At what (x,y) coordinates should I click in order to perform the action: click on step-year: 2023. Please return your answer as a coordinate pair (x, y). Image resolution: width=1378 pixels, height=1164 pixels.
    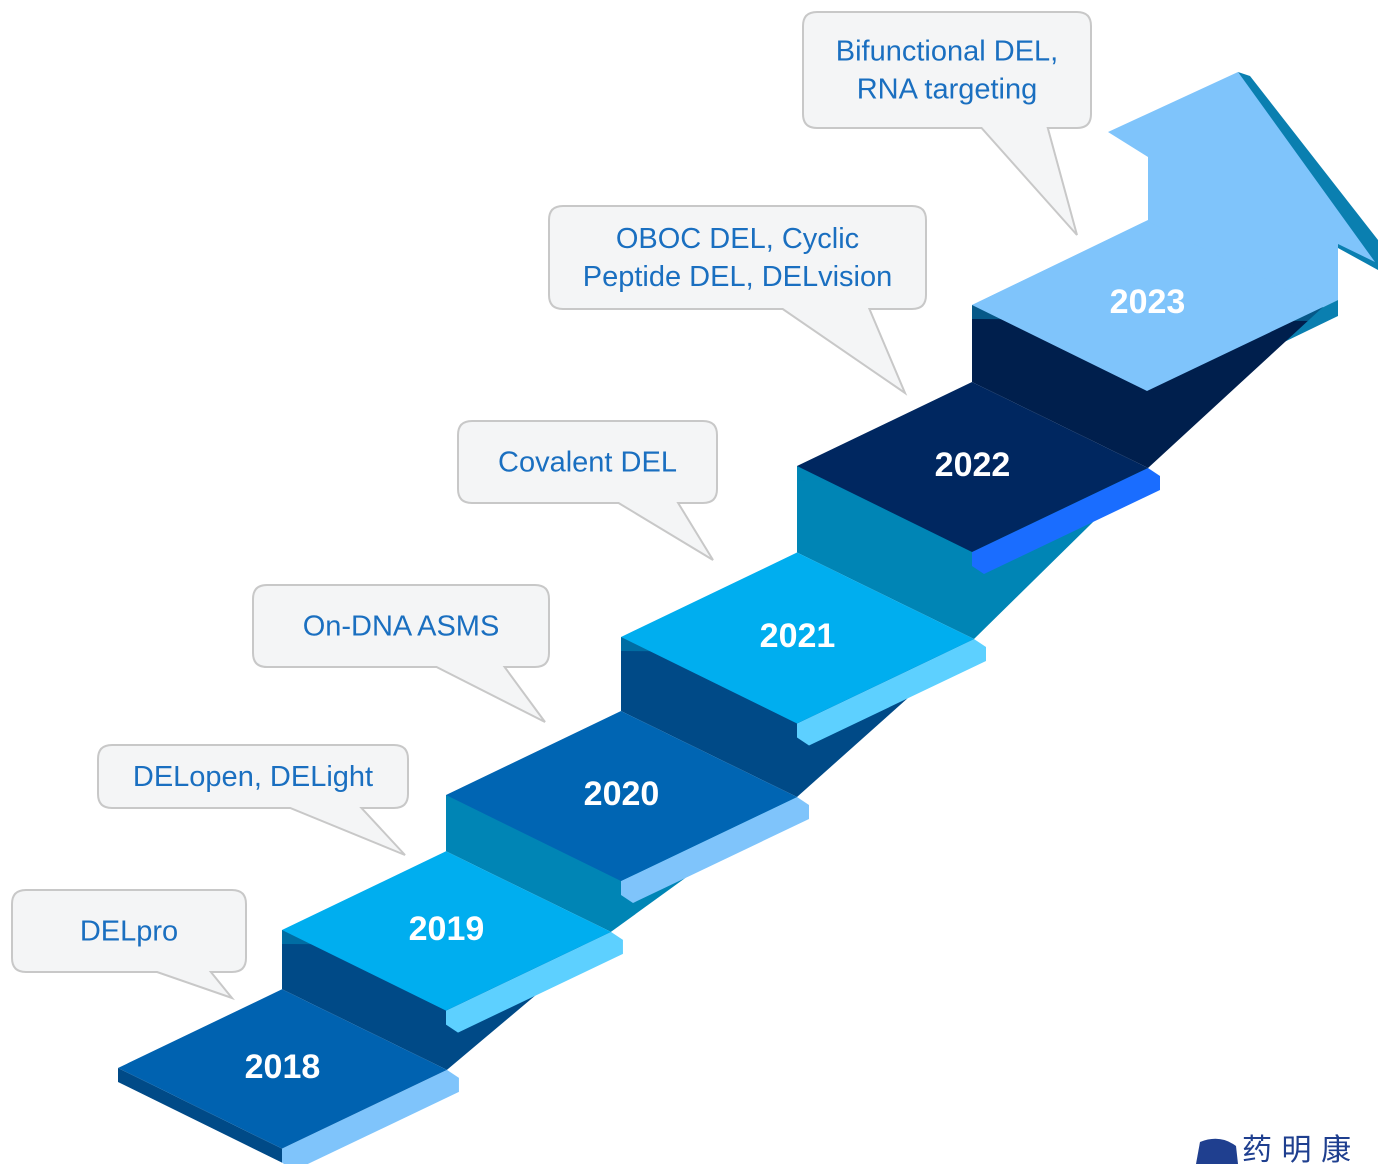
    Looking at the image, I should click on (1148, 302).